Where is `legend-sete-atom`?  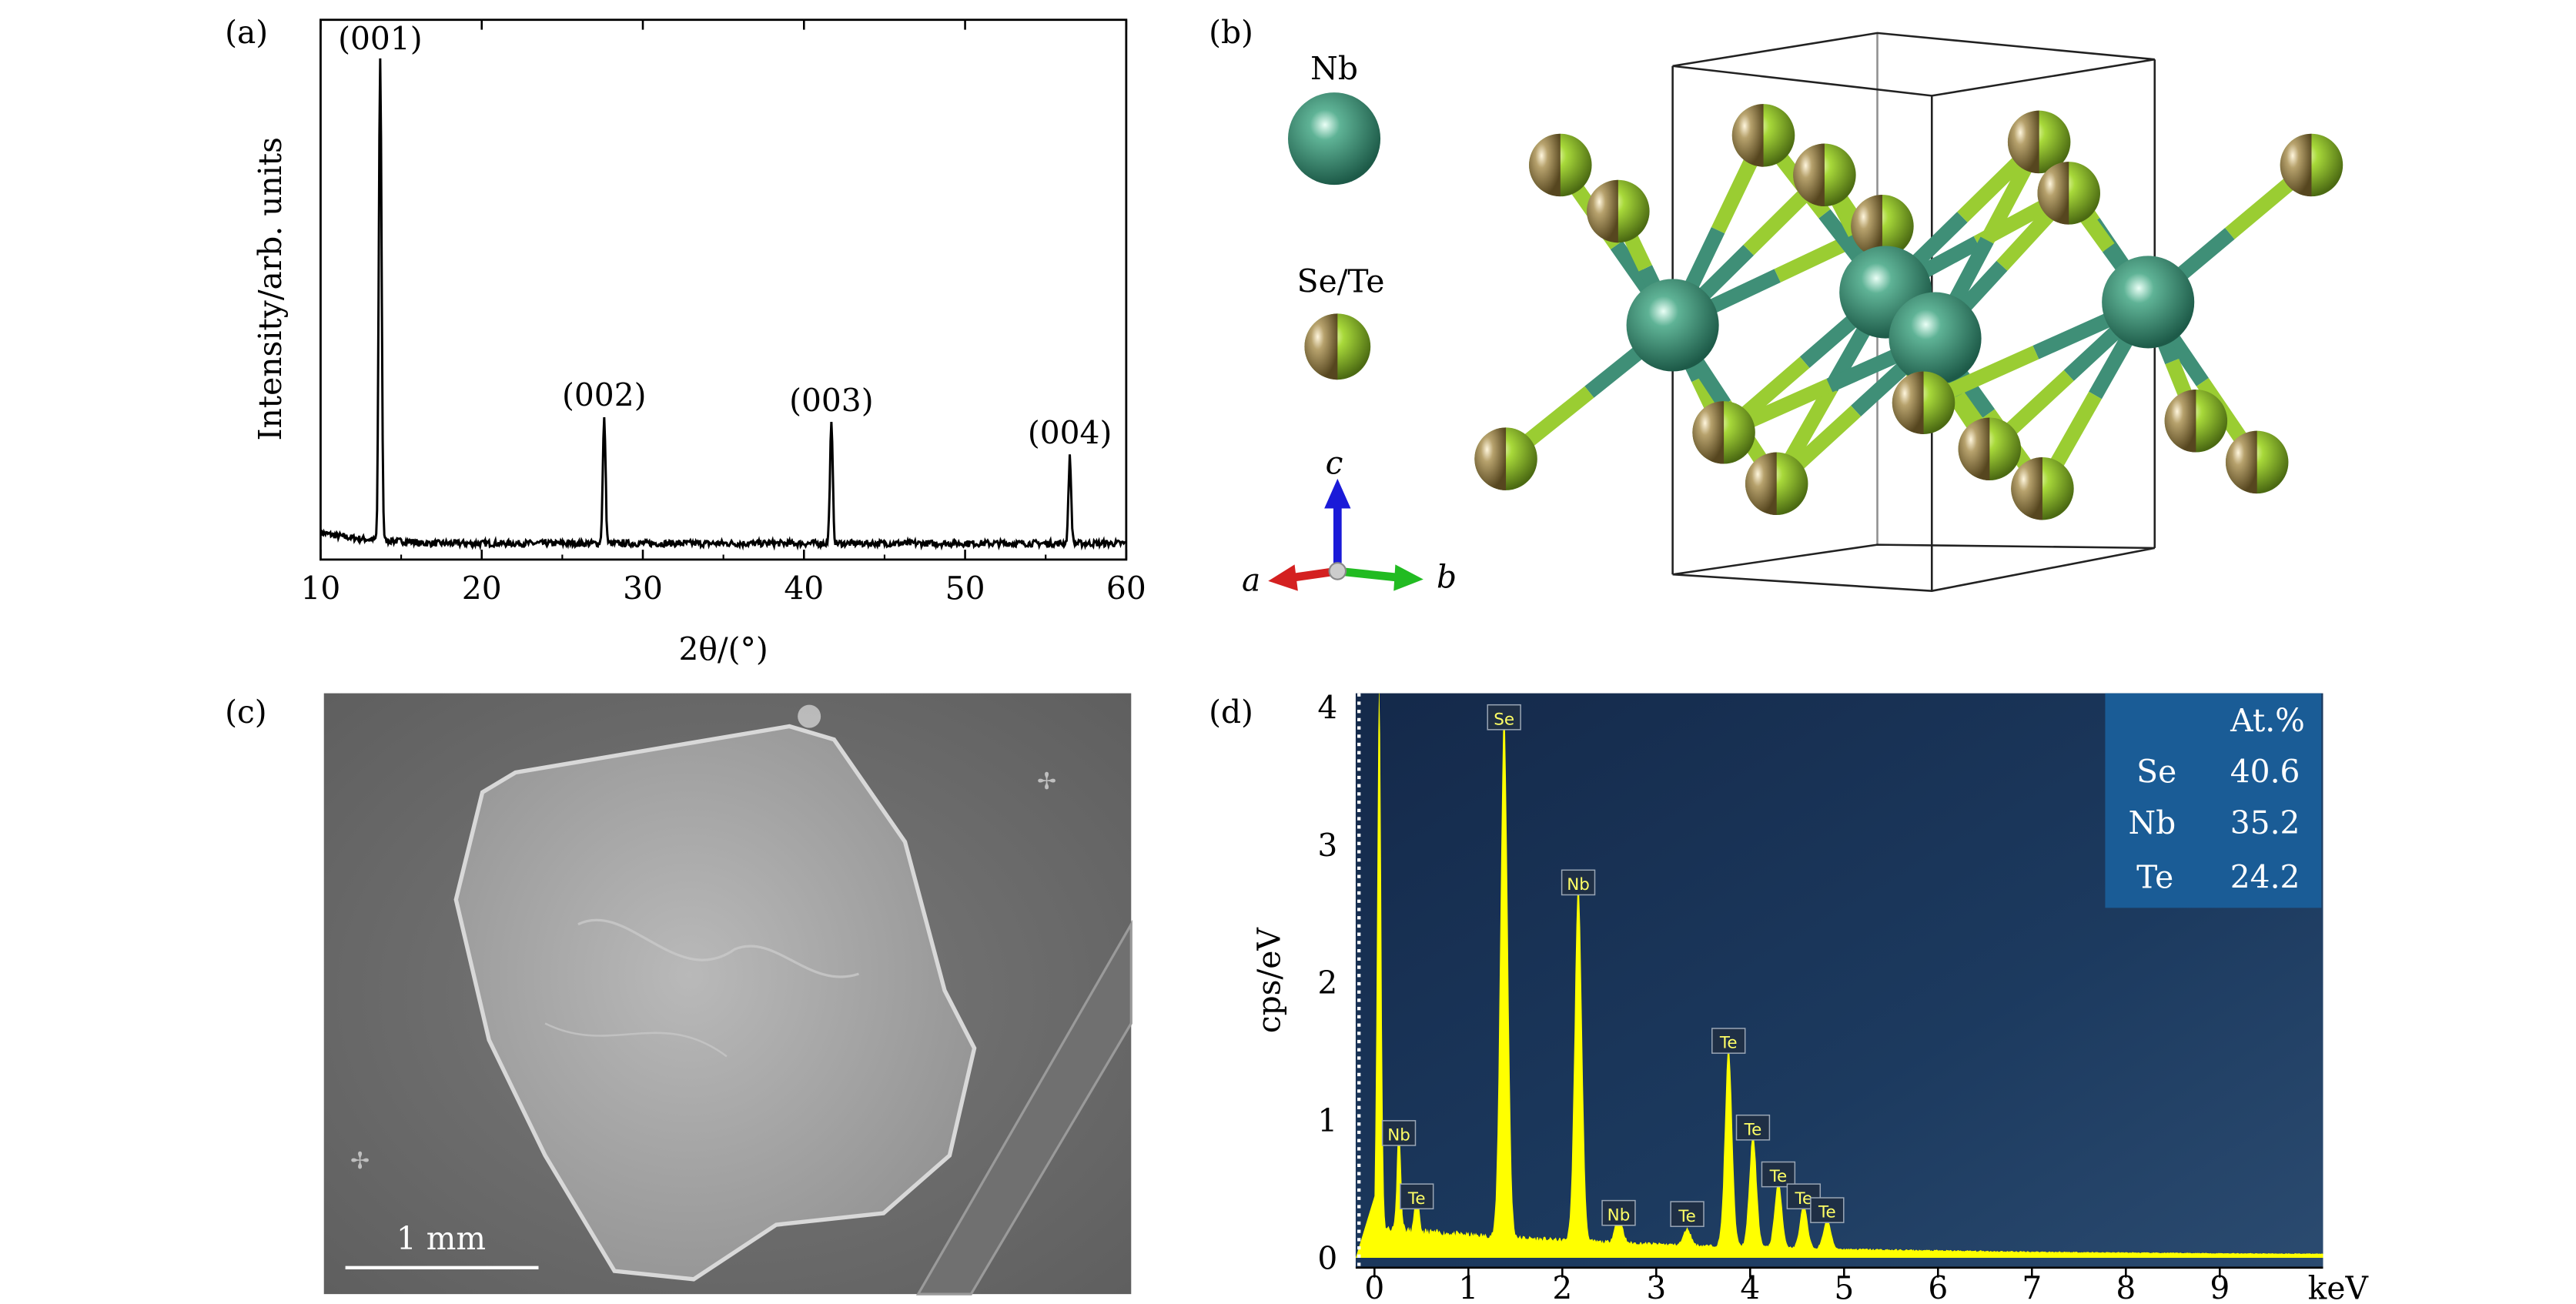 legend-sete-atom is located at coordinates (1337, 346).